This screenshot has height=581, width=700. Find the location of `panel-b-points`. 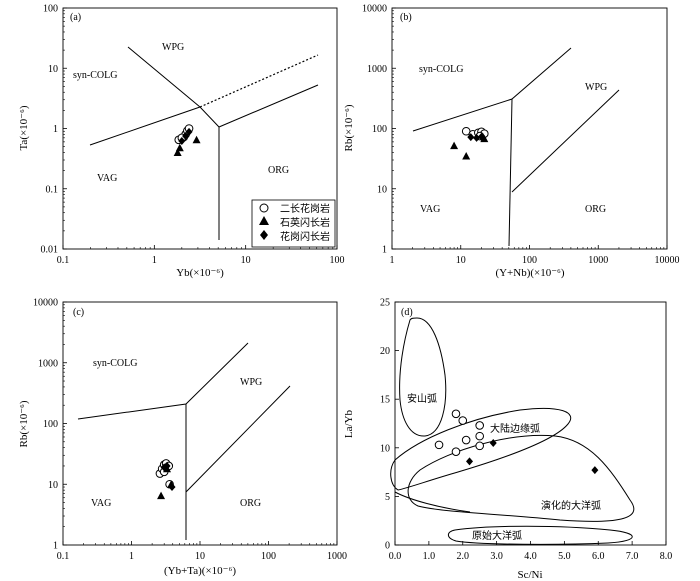

panel-b-points is located at coordinates (469, 143).